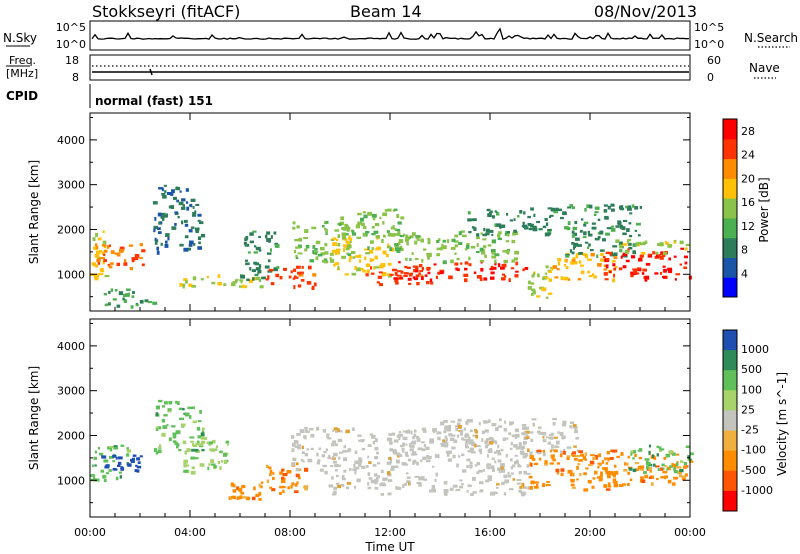 The width and height of the screenshot is (800, 554). Describe the element at coordinates (259, 280) in the screenshot. I see `region-4-cell` at that location.